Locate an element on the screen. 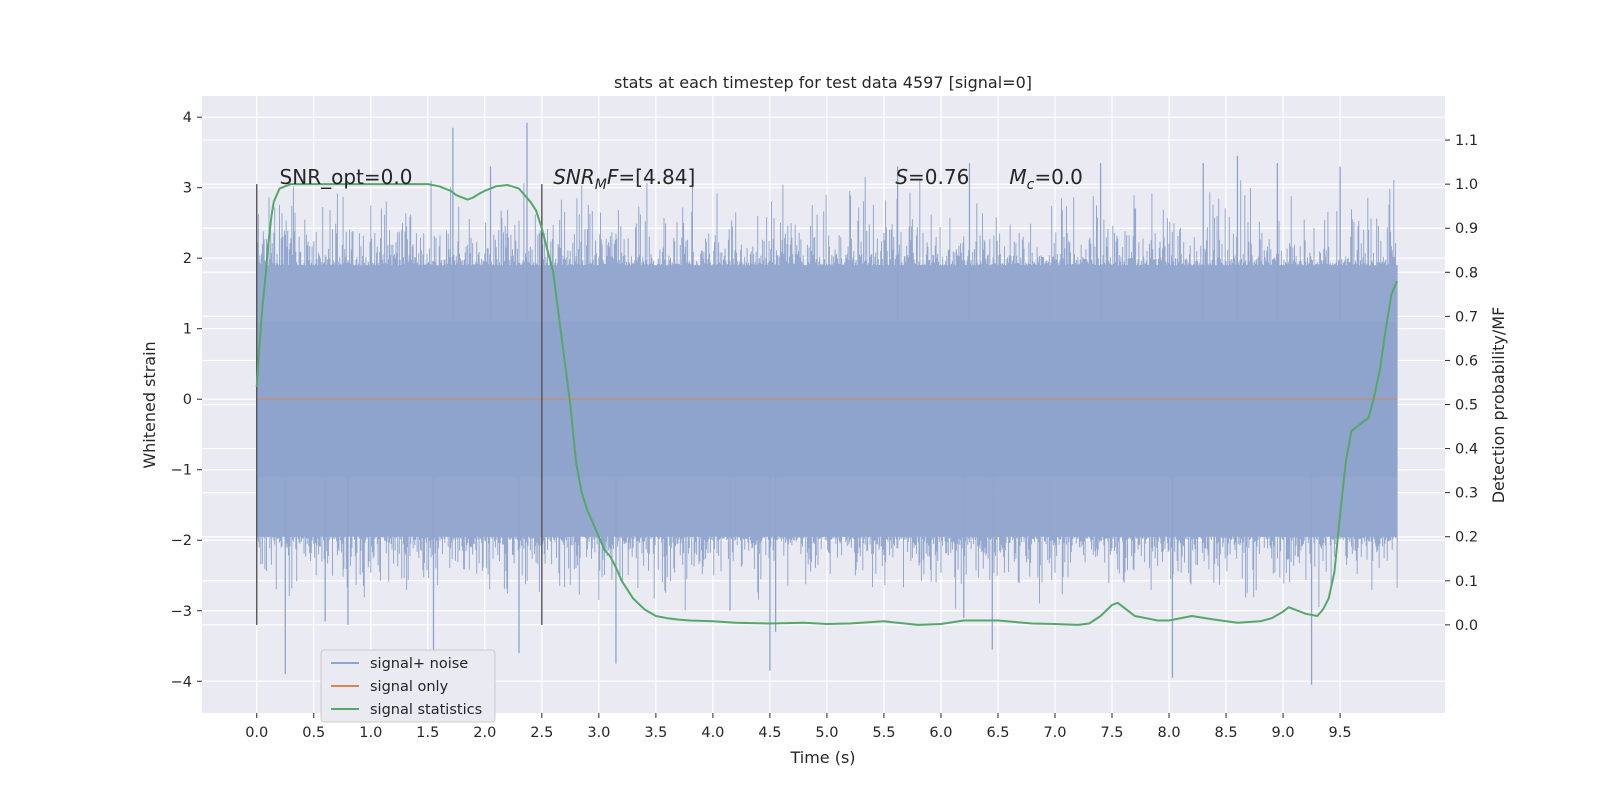  annotation-s-stat: S=0.76 is located at coordinates (932, 177).